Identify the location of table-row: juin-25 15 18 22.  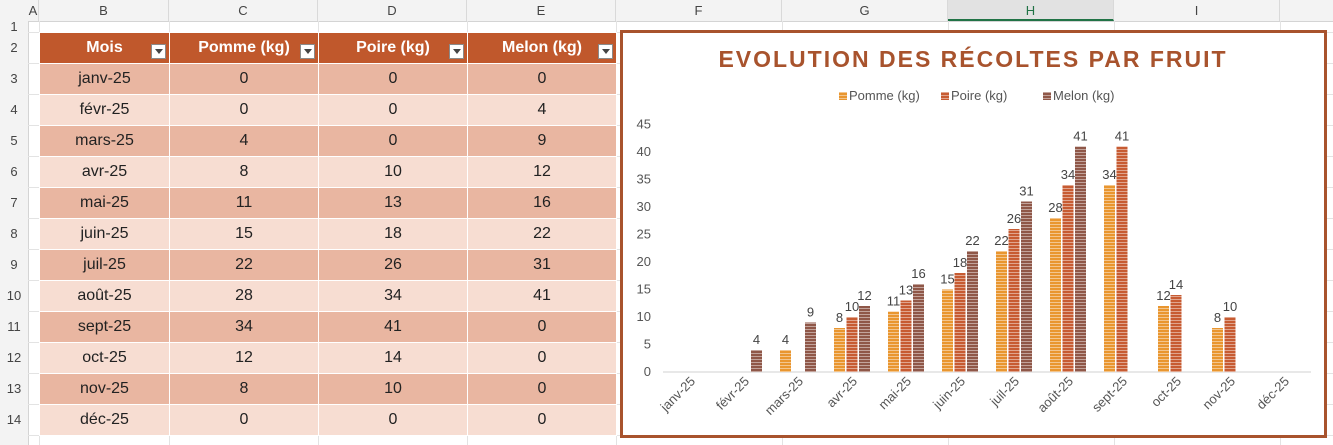
(328, 234).